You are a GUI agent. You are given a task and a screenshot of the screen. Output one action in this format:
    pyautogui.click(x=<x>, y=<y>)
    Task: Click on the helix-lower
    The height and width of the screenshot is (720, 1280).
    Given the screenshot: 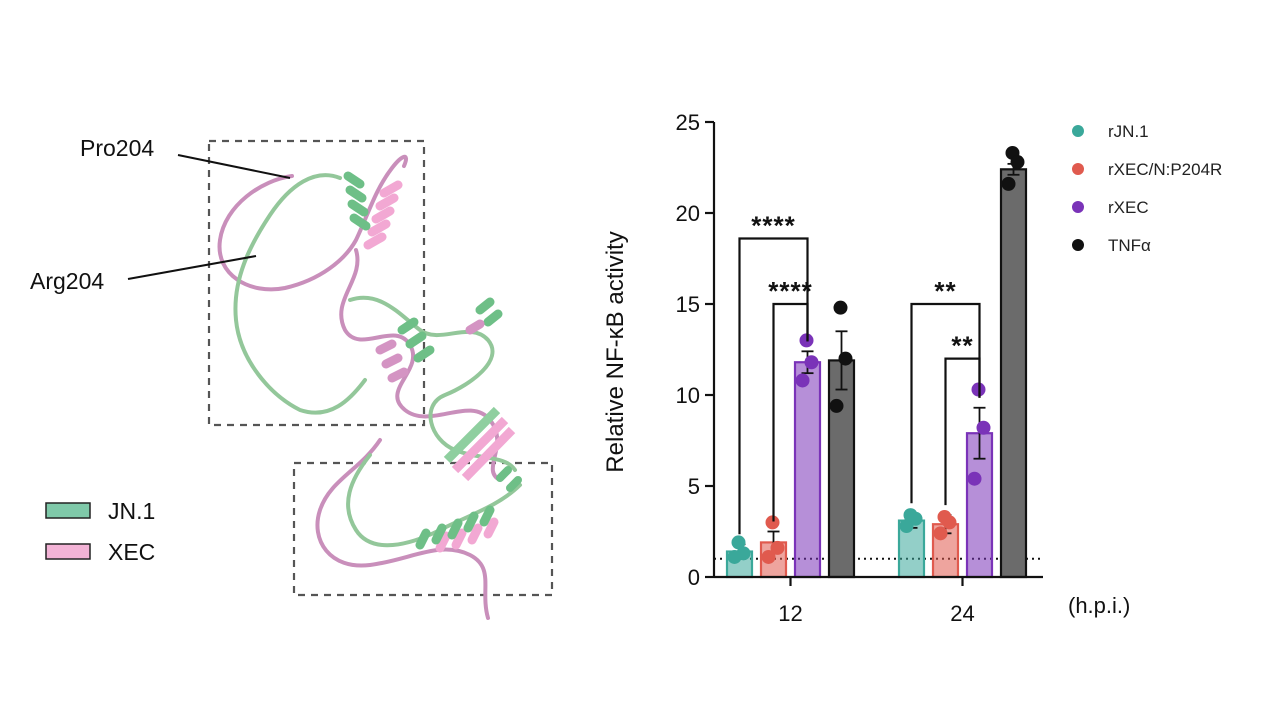 What is the action you would take?
    pyautogui.click(x=468, y=509)
    